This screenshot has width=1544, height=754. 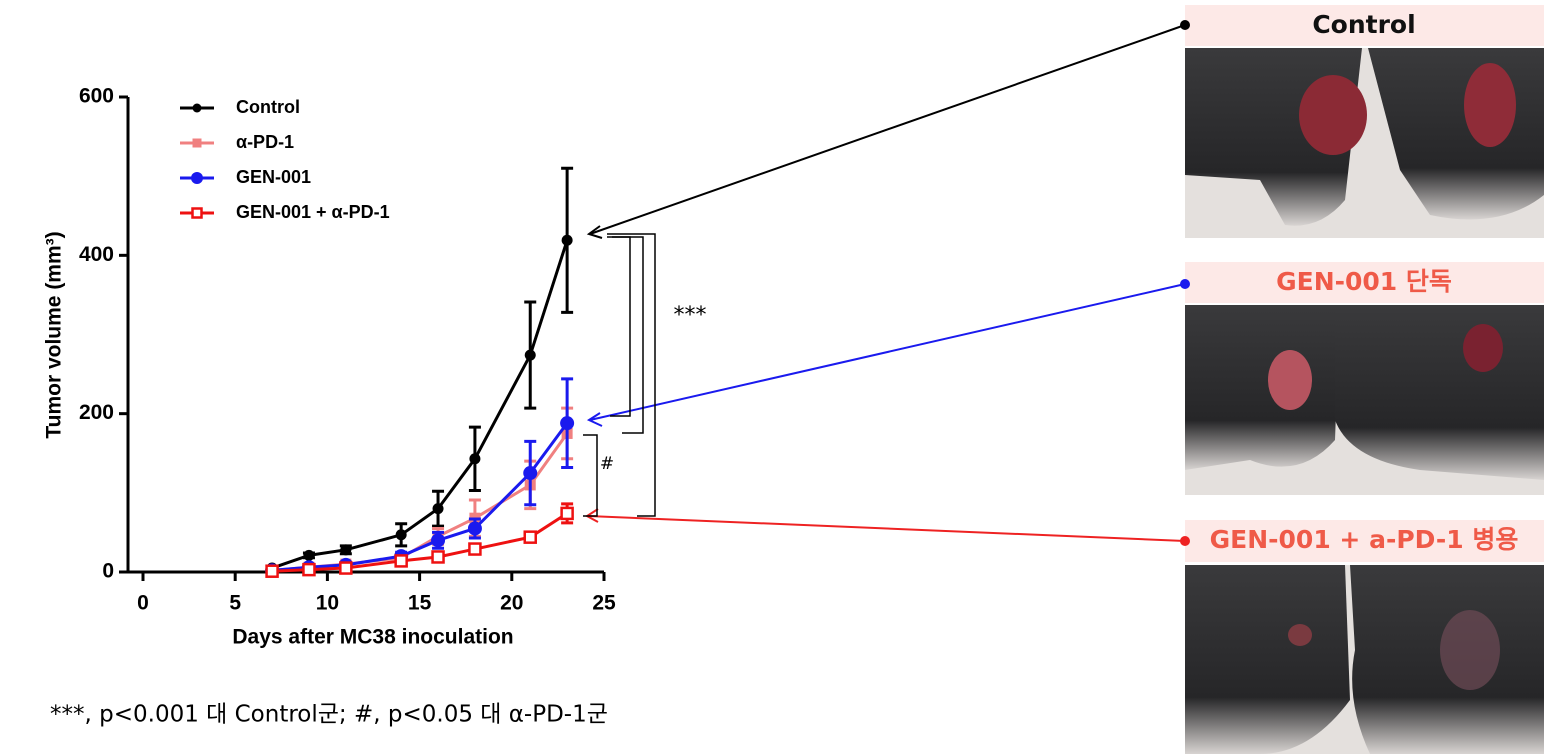 What do you see at coordinates (54, 334) in the screenshot?
I see `y-axis-label: Tumor volume (mm³)` at bounding box center [54, 334].